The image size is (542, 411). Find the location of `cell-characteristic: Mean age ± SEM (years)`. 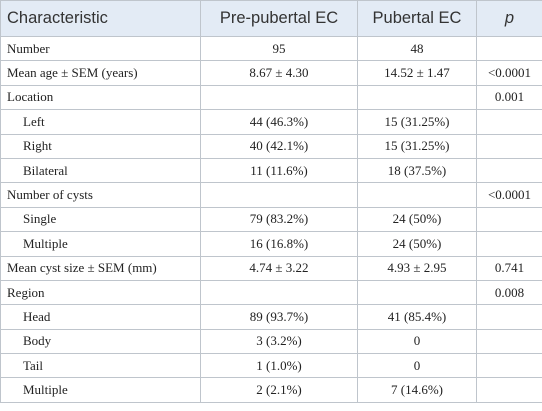

cell-characteristic: Mean age ± SEM (years) is located at coordinates (100, 73).